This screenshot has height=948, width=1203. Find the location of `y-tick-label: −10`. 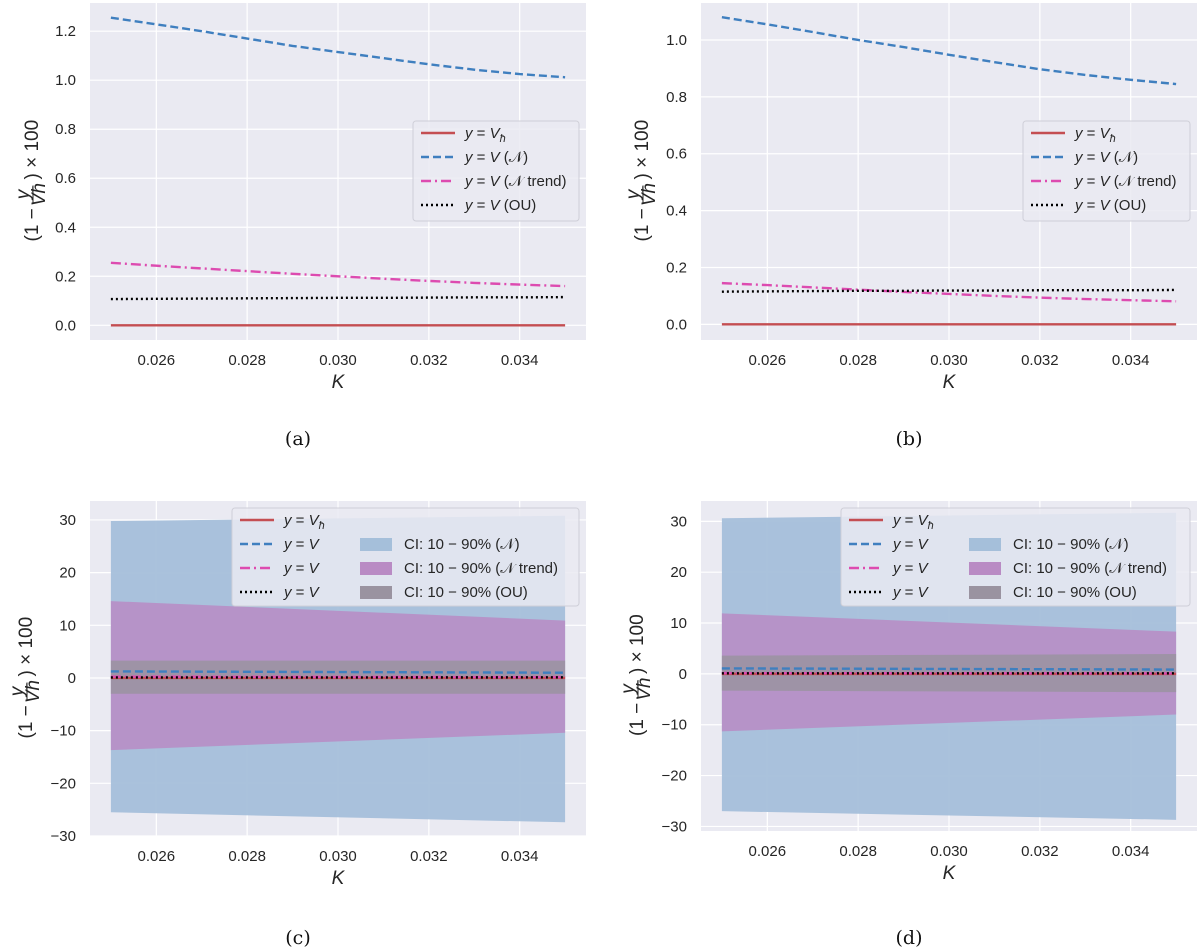

y-tick-label: −10 is located at coordinates (674, 725).